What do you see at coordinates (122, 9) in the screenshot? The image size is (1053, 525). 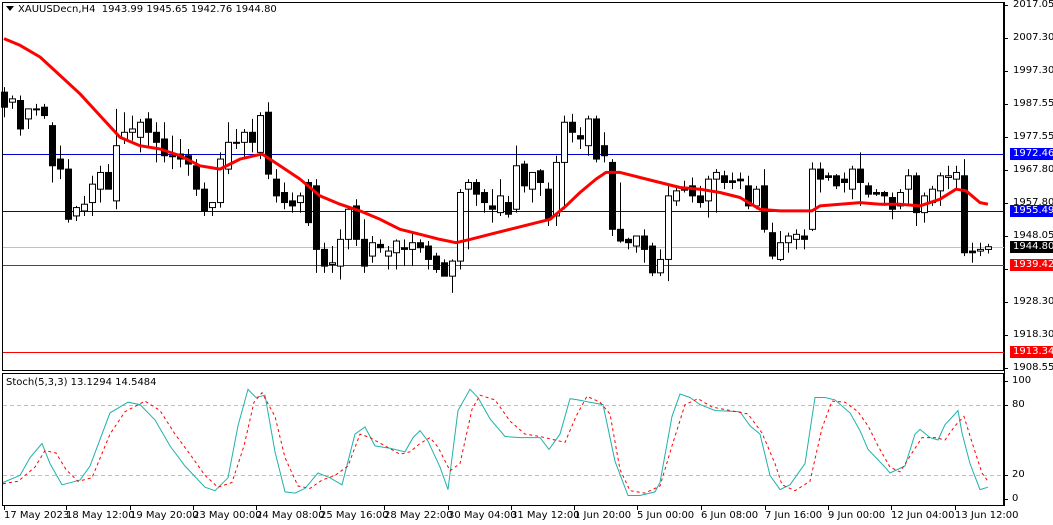 I see `open-value: 1943.99` at bounding box center [122, 9].